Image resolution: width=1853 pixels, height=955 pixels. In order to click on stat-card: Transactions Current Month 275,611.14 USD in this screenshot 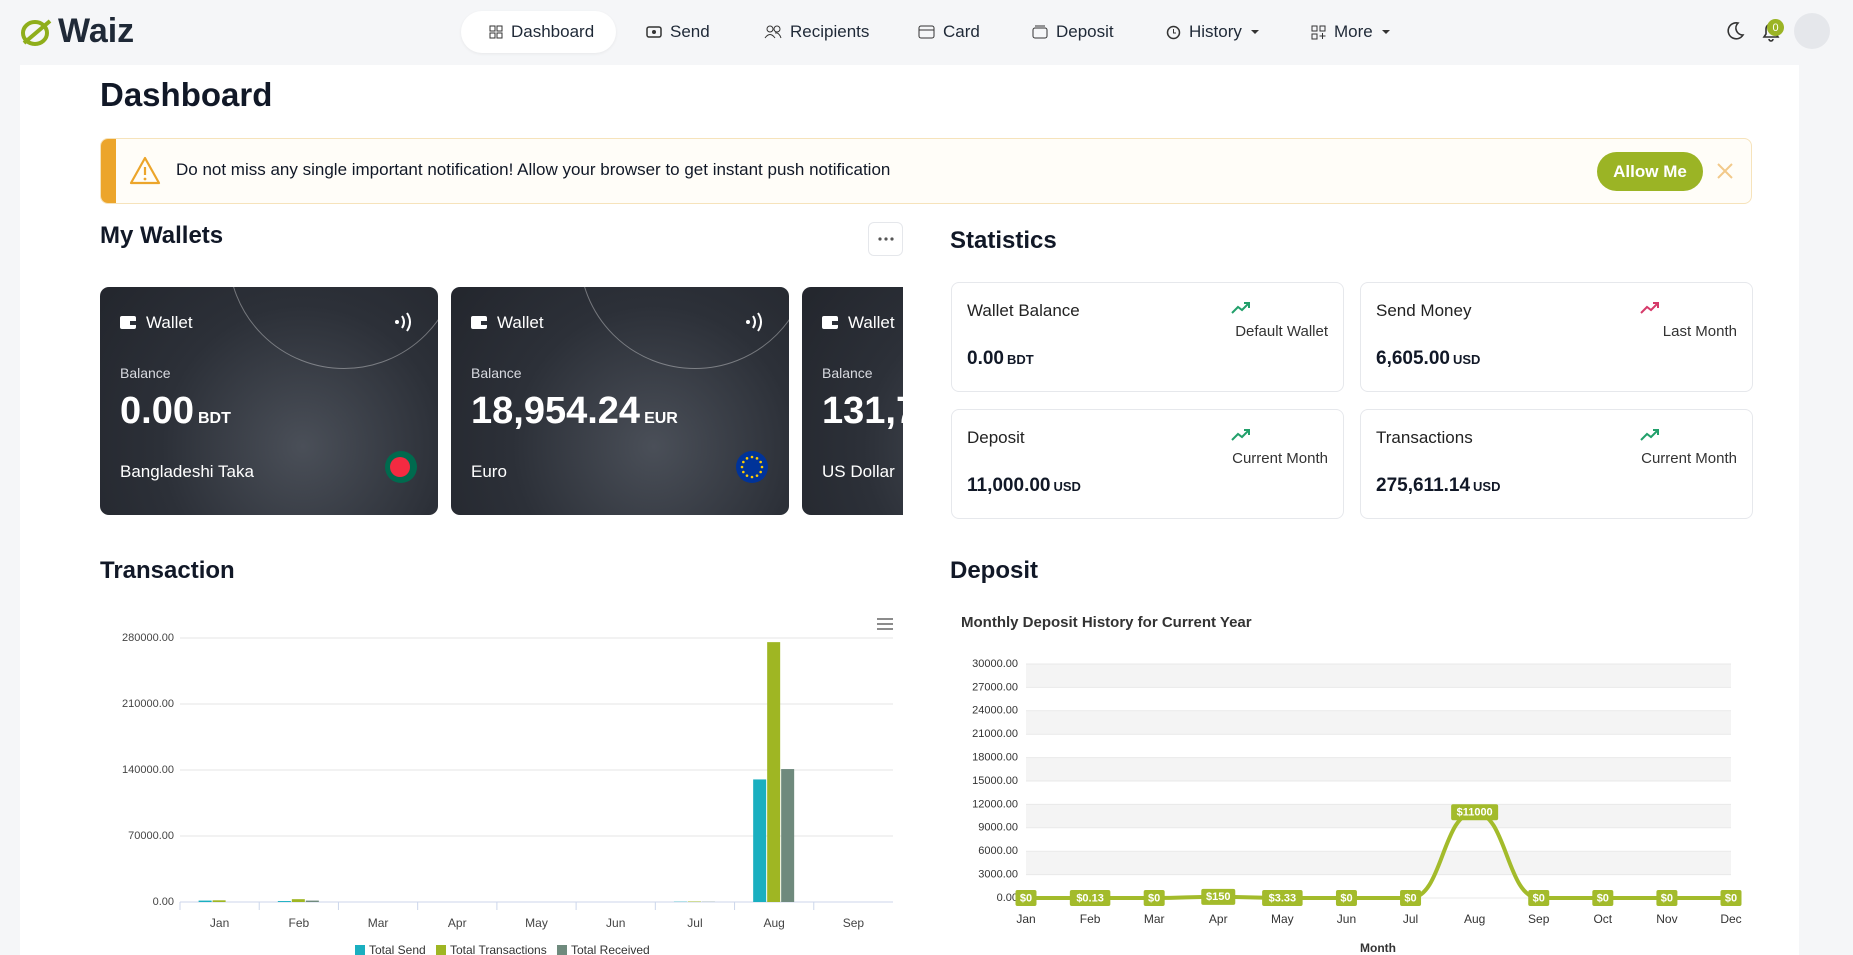, I will do `click(1556, 464)`.